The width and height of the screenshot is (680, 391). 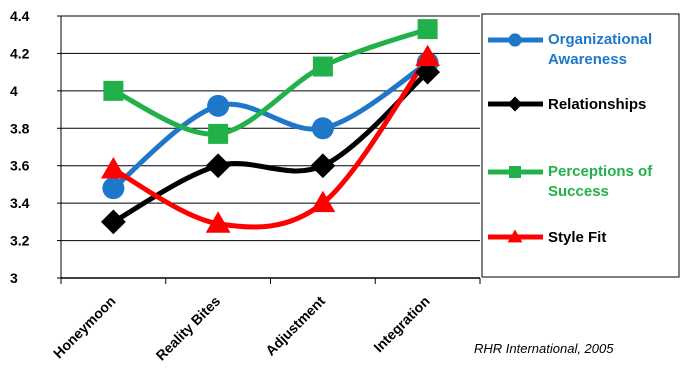 What do you see at coordinates (600, 49) in the screenshot?
I see `legend-label: Organizational Awareness` at bounding box center [600, 49].